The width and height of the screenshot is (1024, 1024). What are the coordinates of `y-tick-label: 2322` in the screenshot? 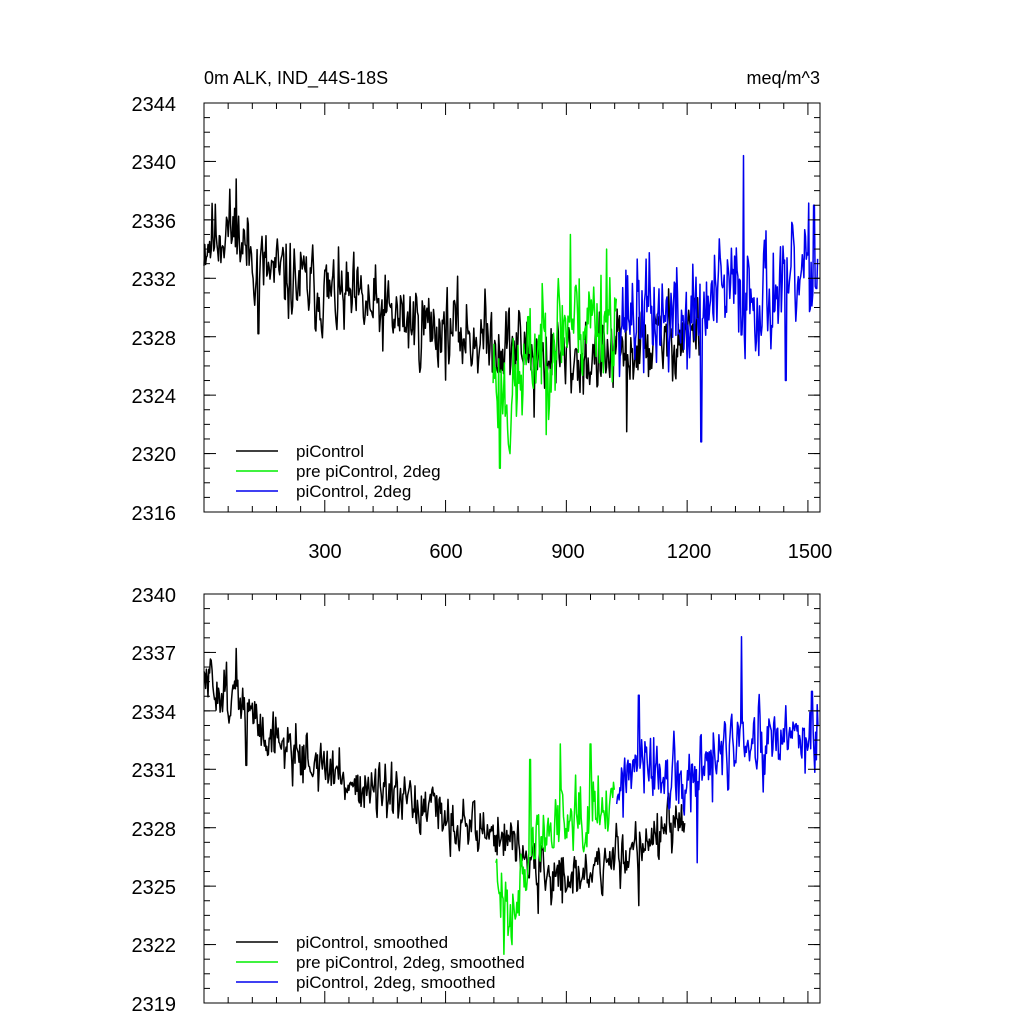 It's located at (154, 946).